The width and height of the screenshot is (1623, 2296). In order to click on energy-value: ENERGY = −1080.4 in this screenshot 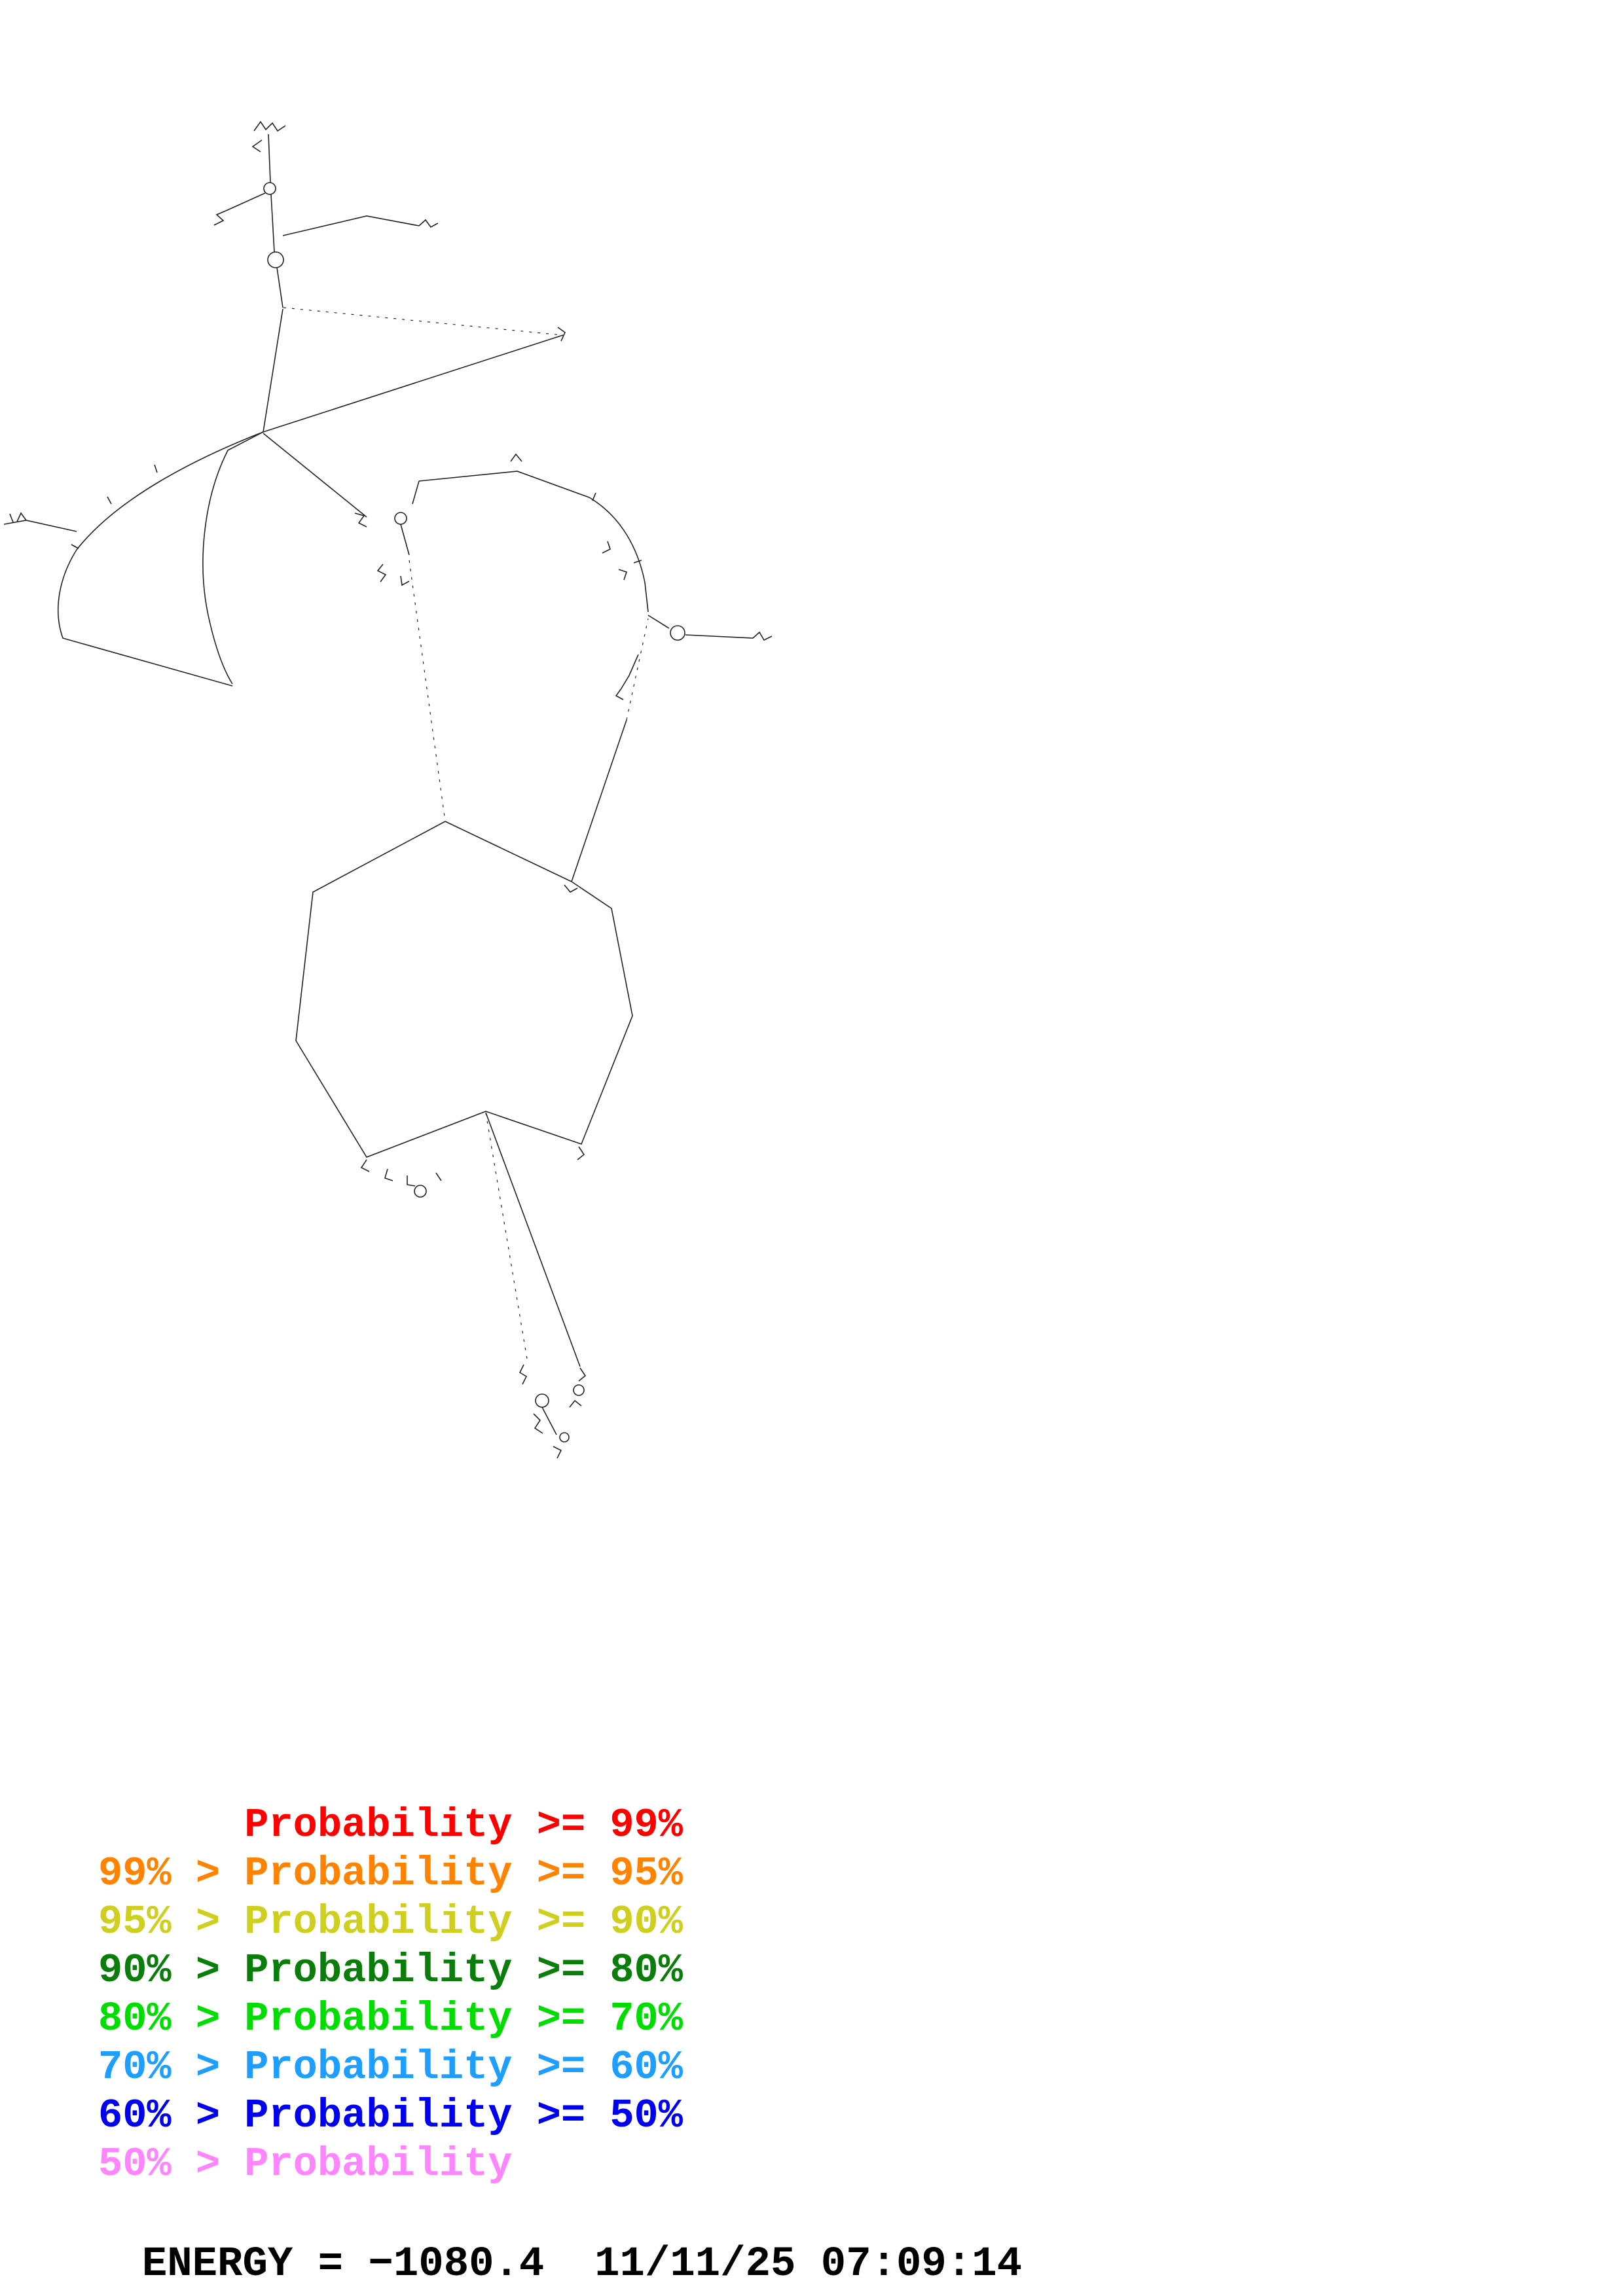, I will do `click(343, 2264)`.